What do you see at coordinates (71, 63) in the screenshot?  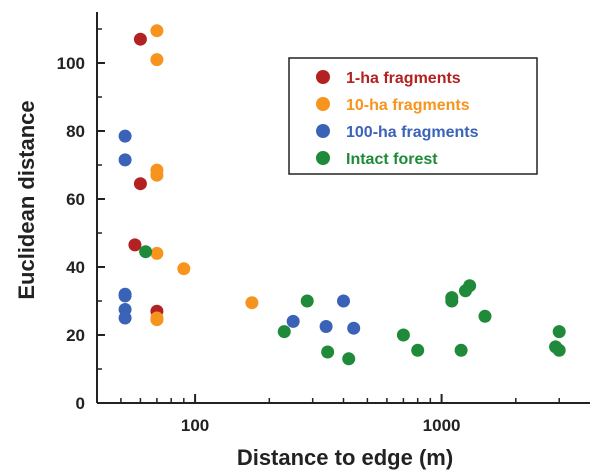 I see `y-tick-label: 100` at bounding box center [71, 63].